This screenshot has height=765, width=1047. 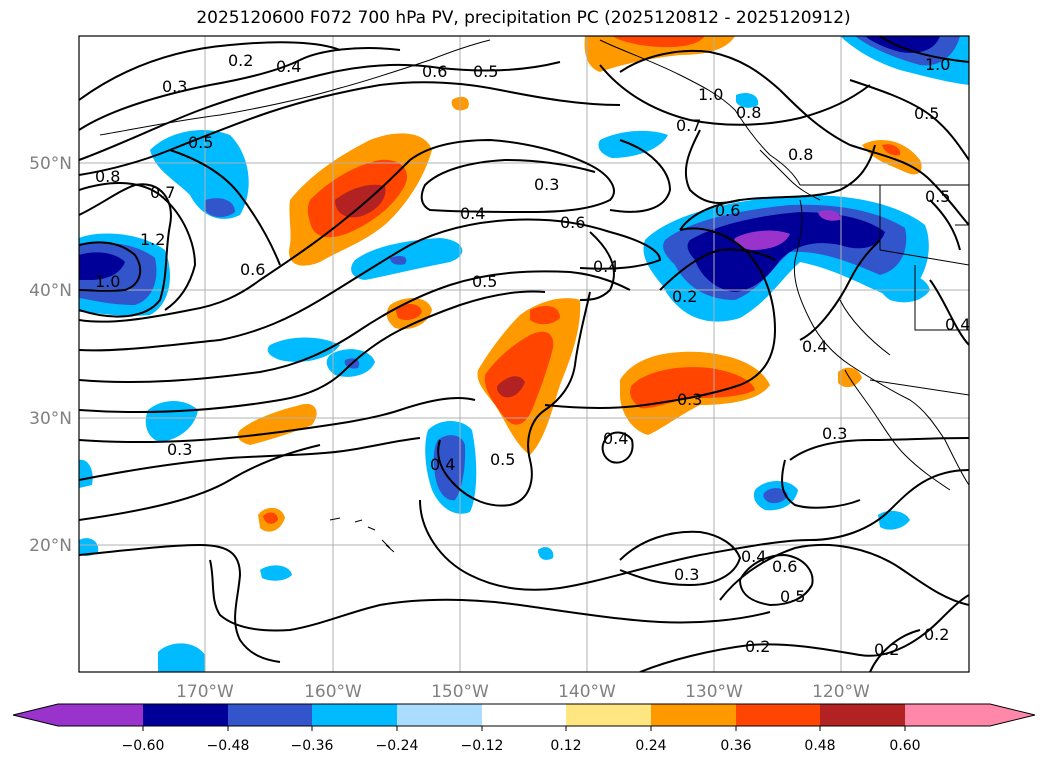 What do you see at coordinates (162, 192) in the screenshot?
I see `contour-label-0.7-a: 0.7` at bounding box center [162, 192].